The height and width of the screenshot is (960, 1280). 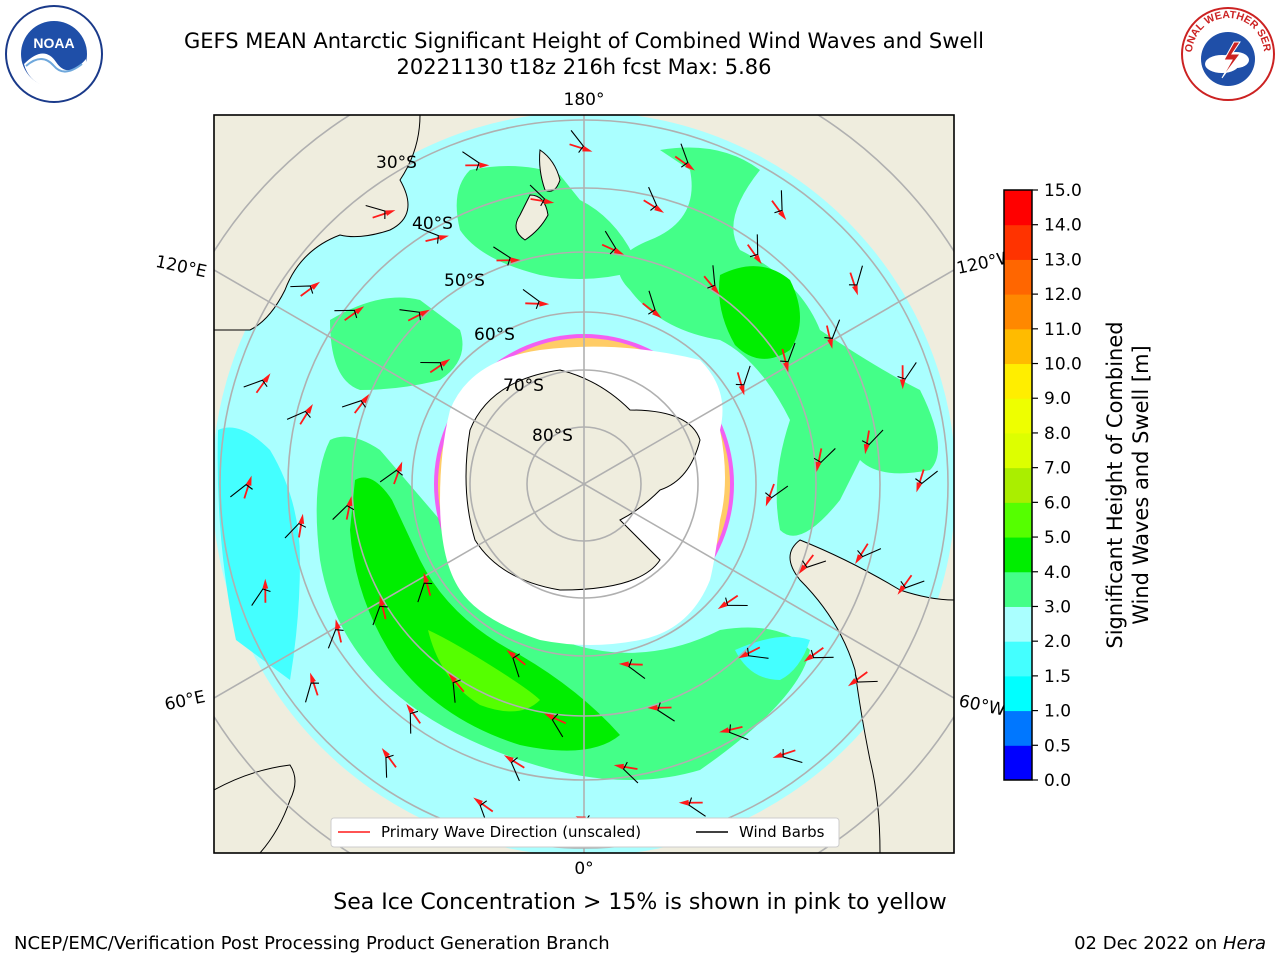 I want to click on footer-date-text: 02 Dec 2022 on, so click(x=1148, y=943).